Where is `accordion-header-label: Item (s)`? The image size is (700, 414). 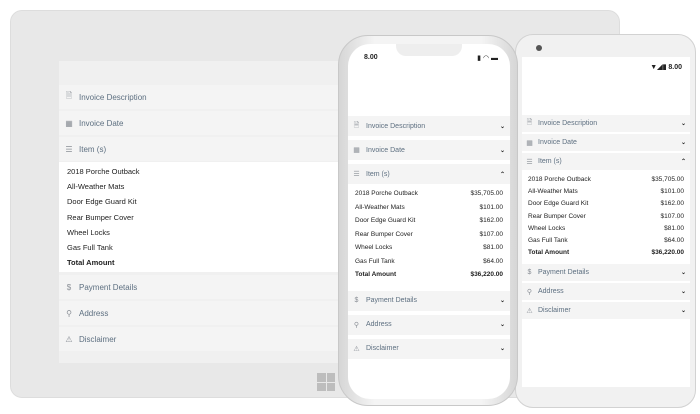
accordion-header-label: Item (s) is located at coordinates (550, 161).